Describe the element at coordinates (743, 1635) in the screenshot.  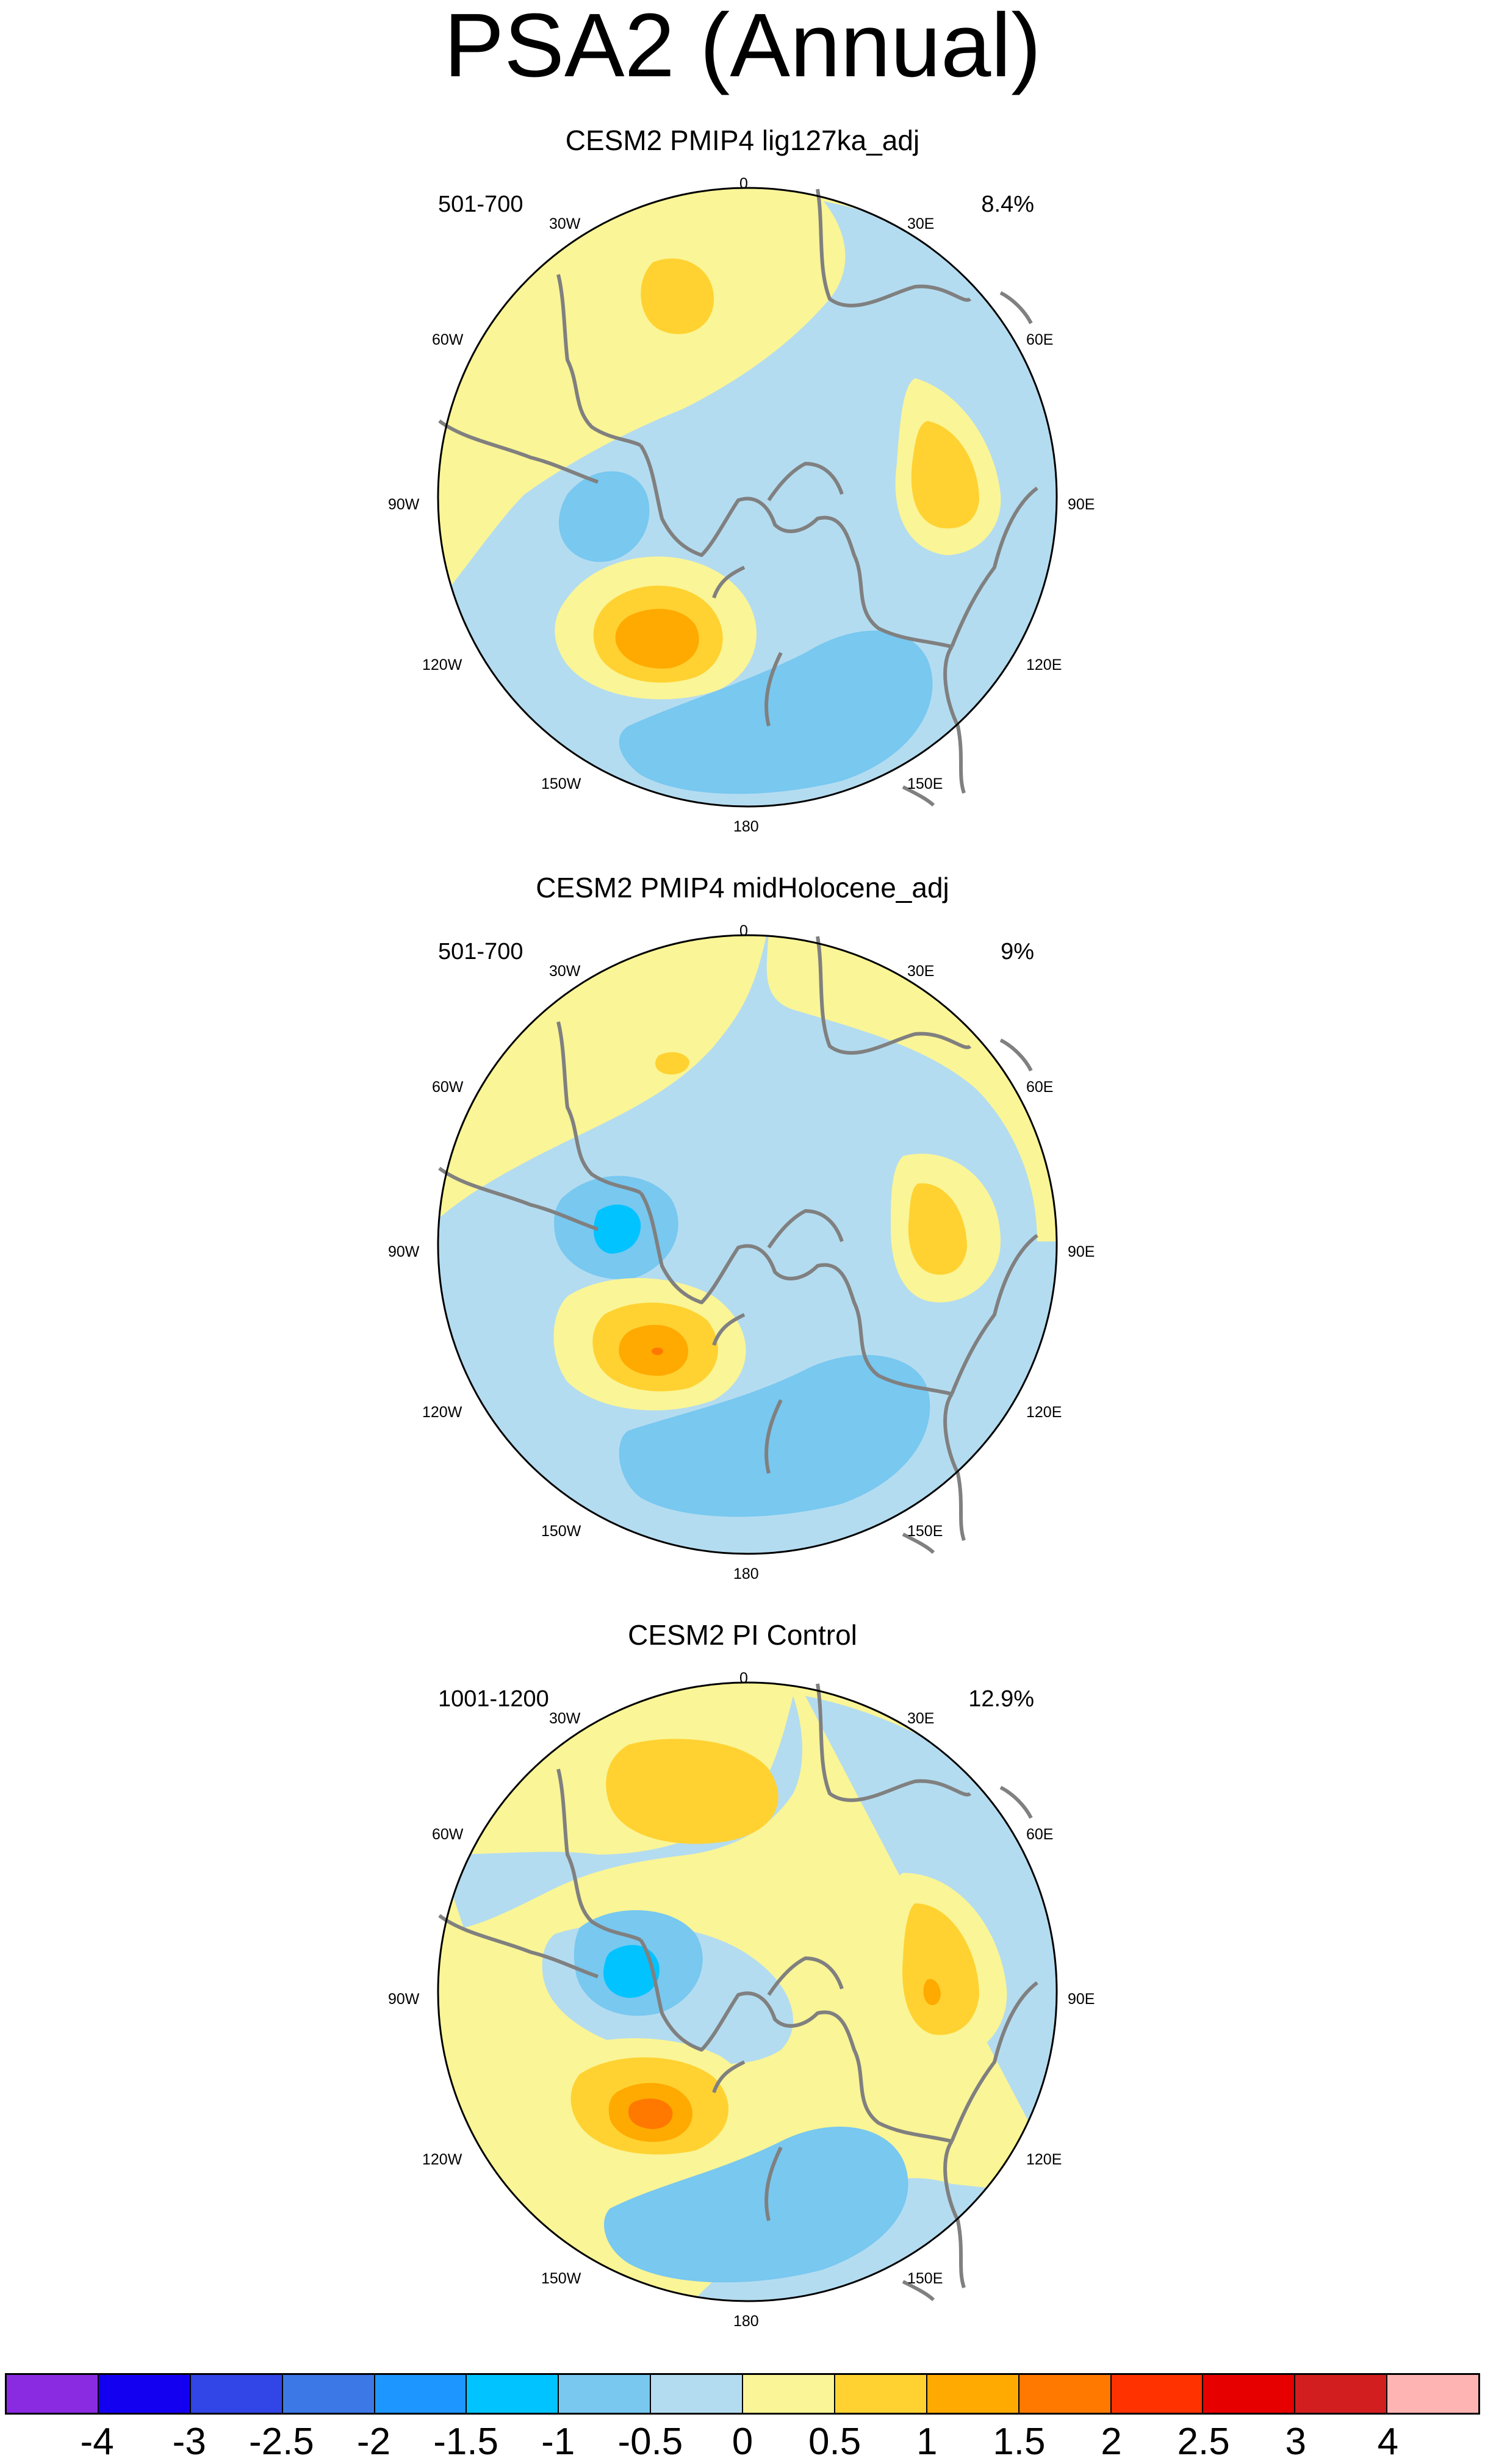
I see `panel-title: CESM2 PI Control` at that location.